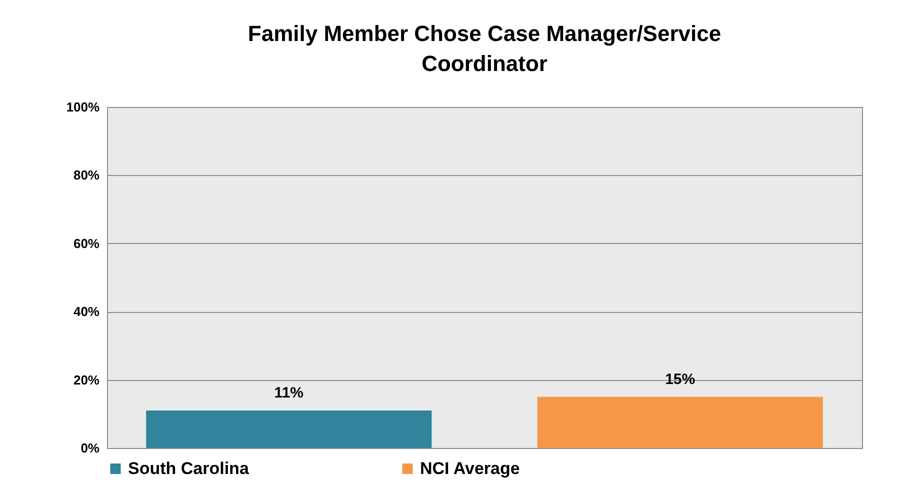 This screenshot has height=500, width=900. Describe the element at coordinates (680, 379) in the screenshot. I see `data-label: 15%` at that location.